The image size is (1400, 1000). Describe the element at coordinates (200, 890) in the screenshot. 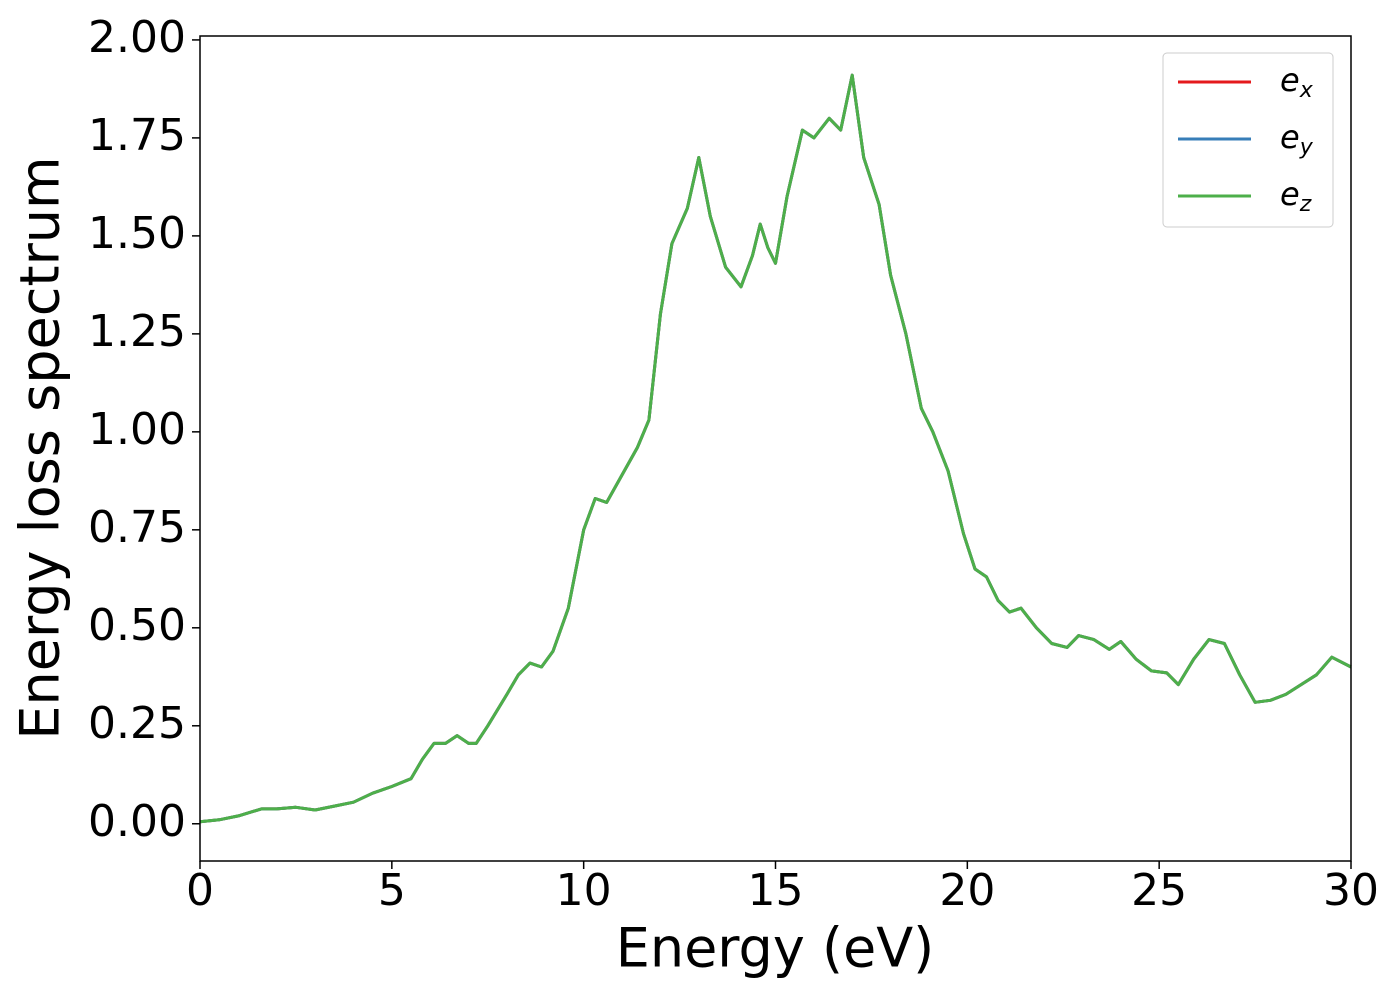

I see `x-tick-label: 0` at that location.